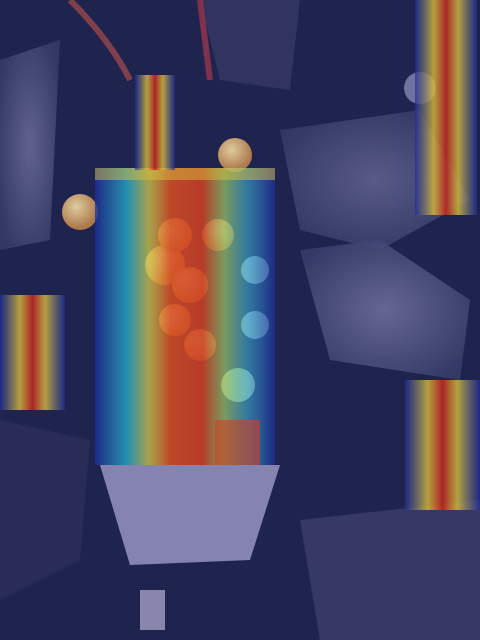 The height and width of the screenshot is (640, 480). I want to click on heat-left, so click(32, 352).